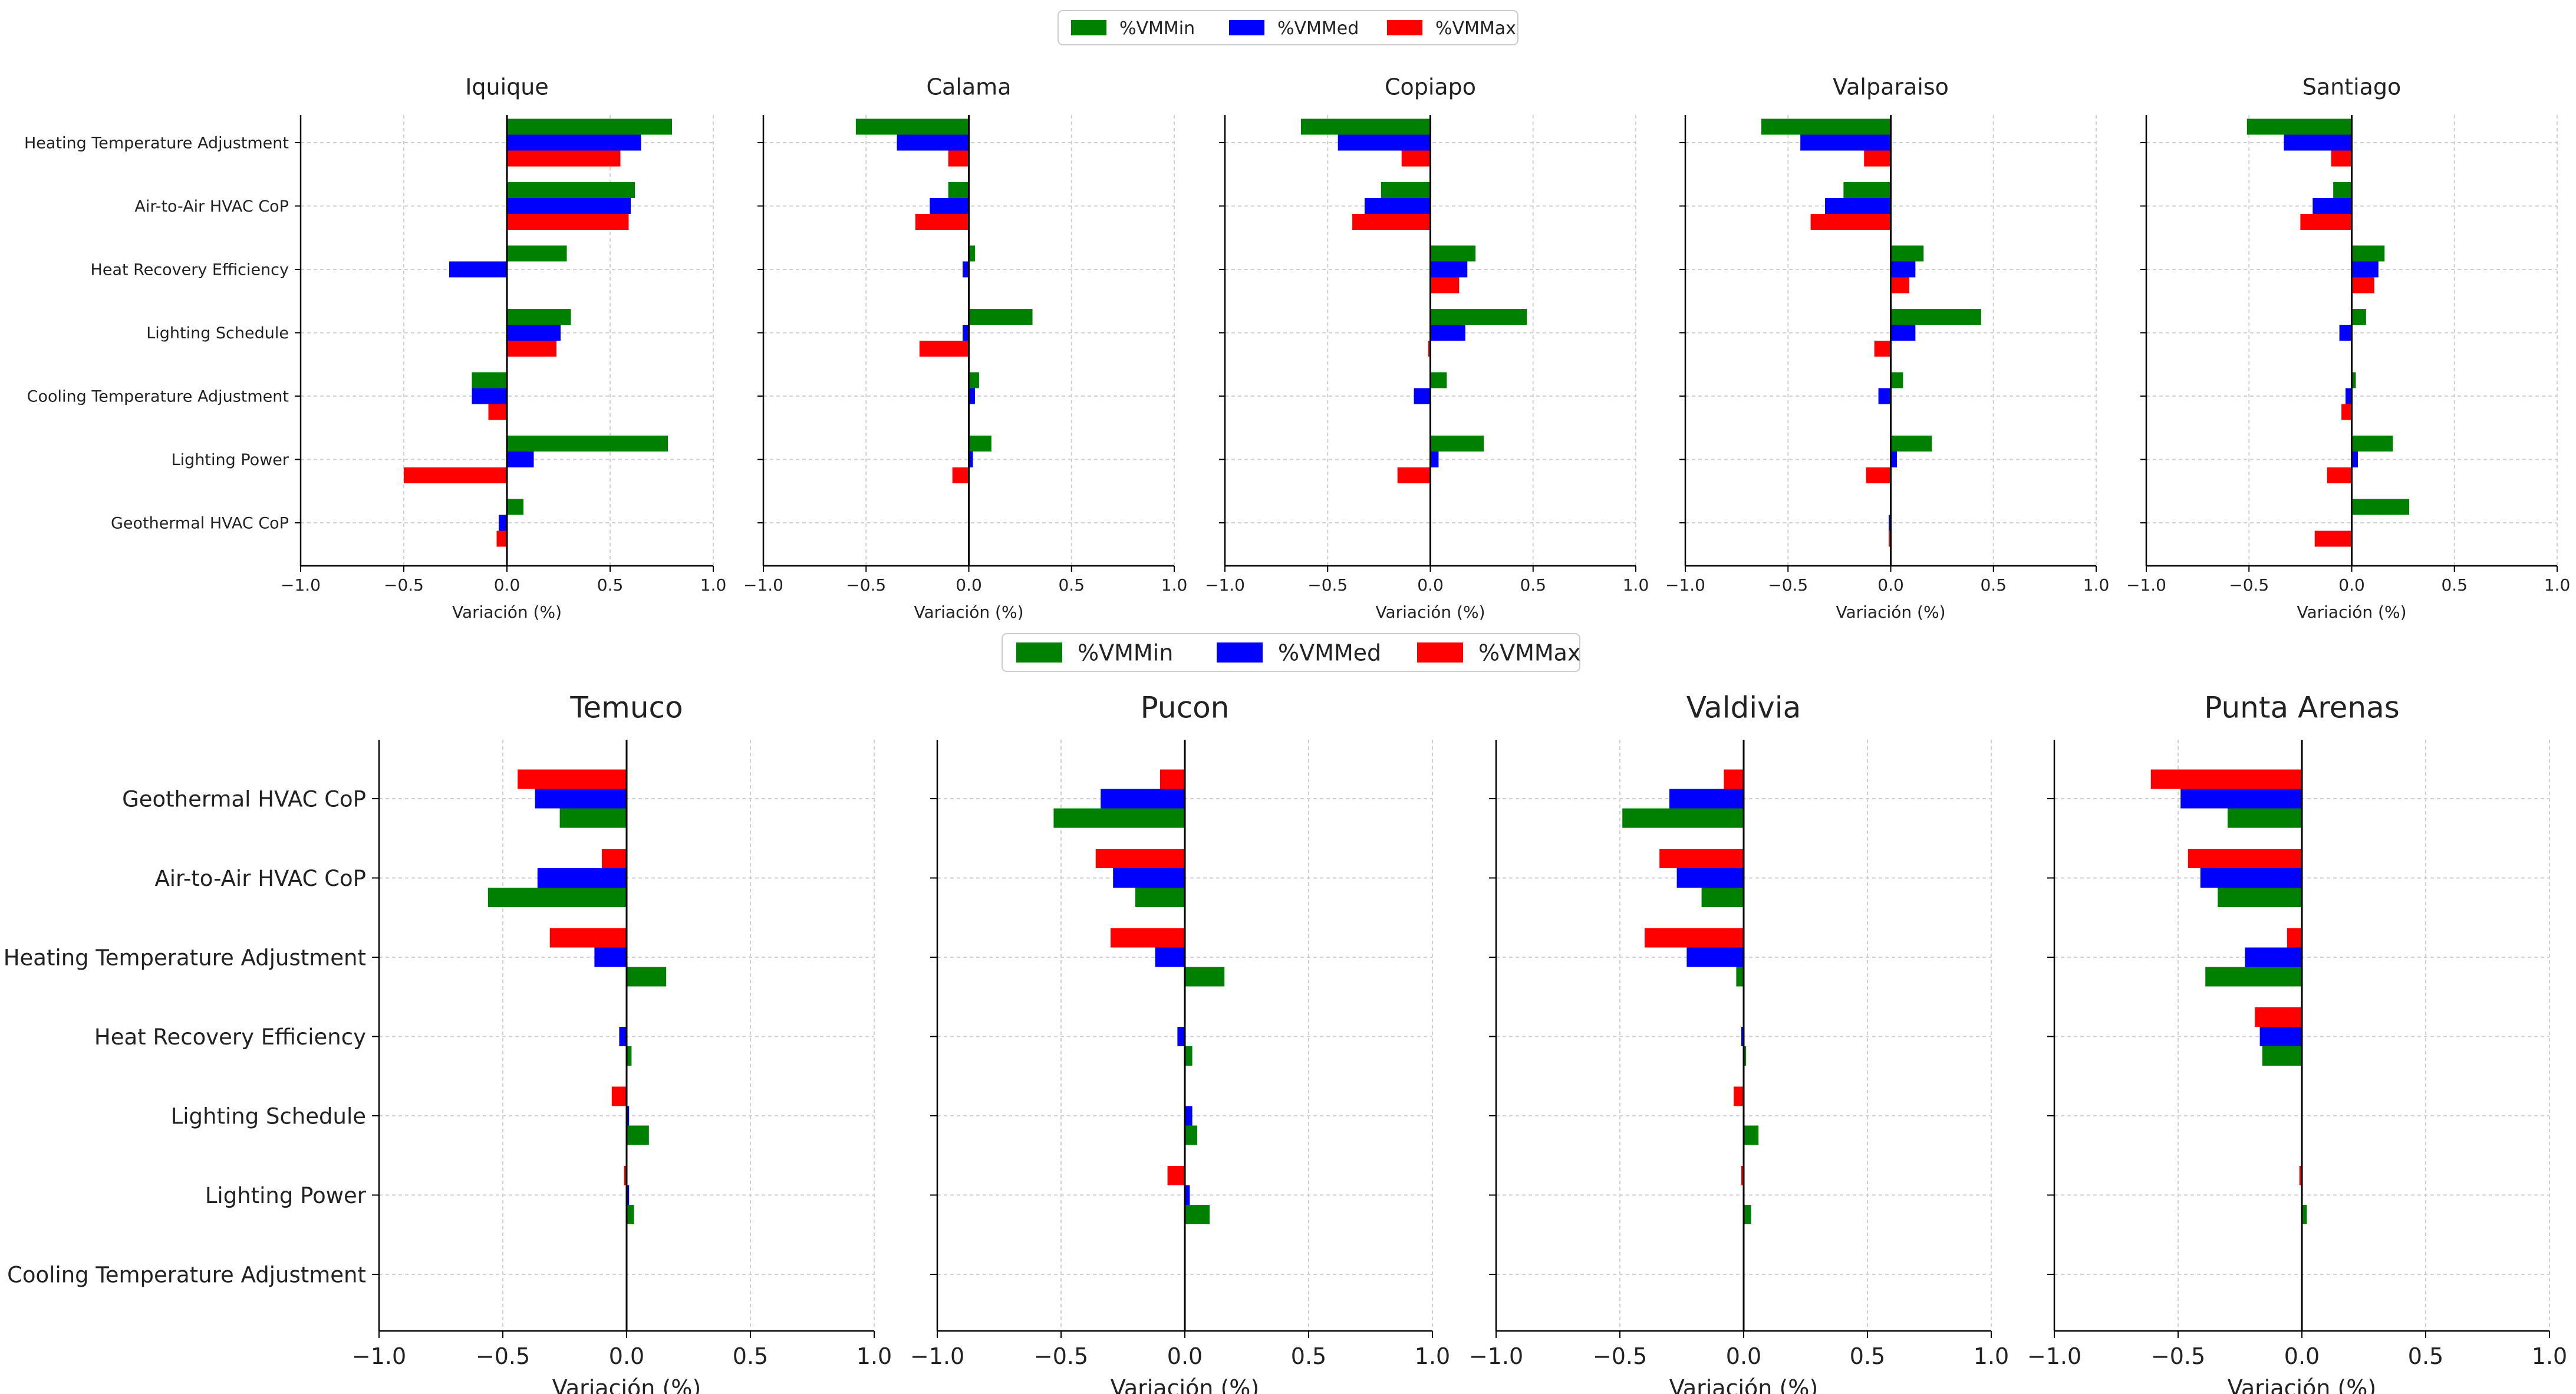  I want to click on legend-bottom: %VMMin %VMMed %VMMax, so click(1291, 652).